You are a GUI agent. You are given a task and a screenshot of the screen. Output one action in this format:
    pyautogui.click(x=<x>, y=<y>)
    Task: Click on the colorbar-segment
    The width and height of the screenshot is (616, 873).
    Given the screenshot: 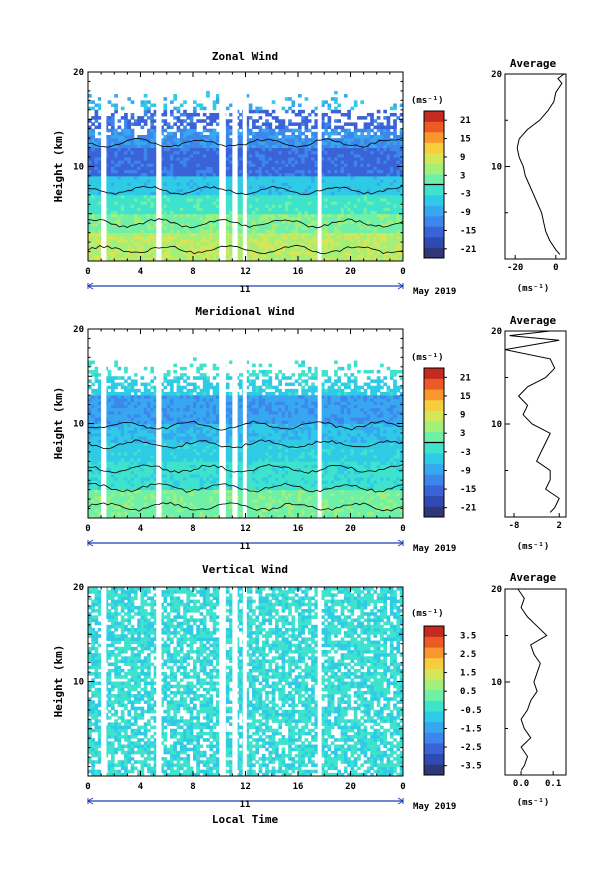 What is the action you would take?
    pyautogui.click(x=434, y=232)
    